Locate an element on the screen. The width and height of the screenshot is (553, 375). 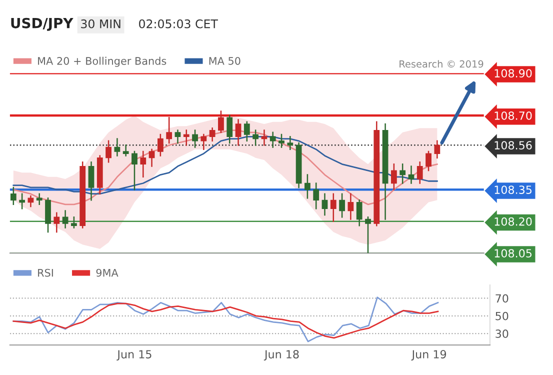
x-tick-label: Jun 19 is located at coordinates (428, 355).